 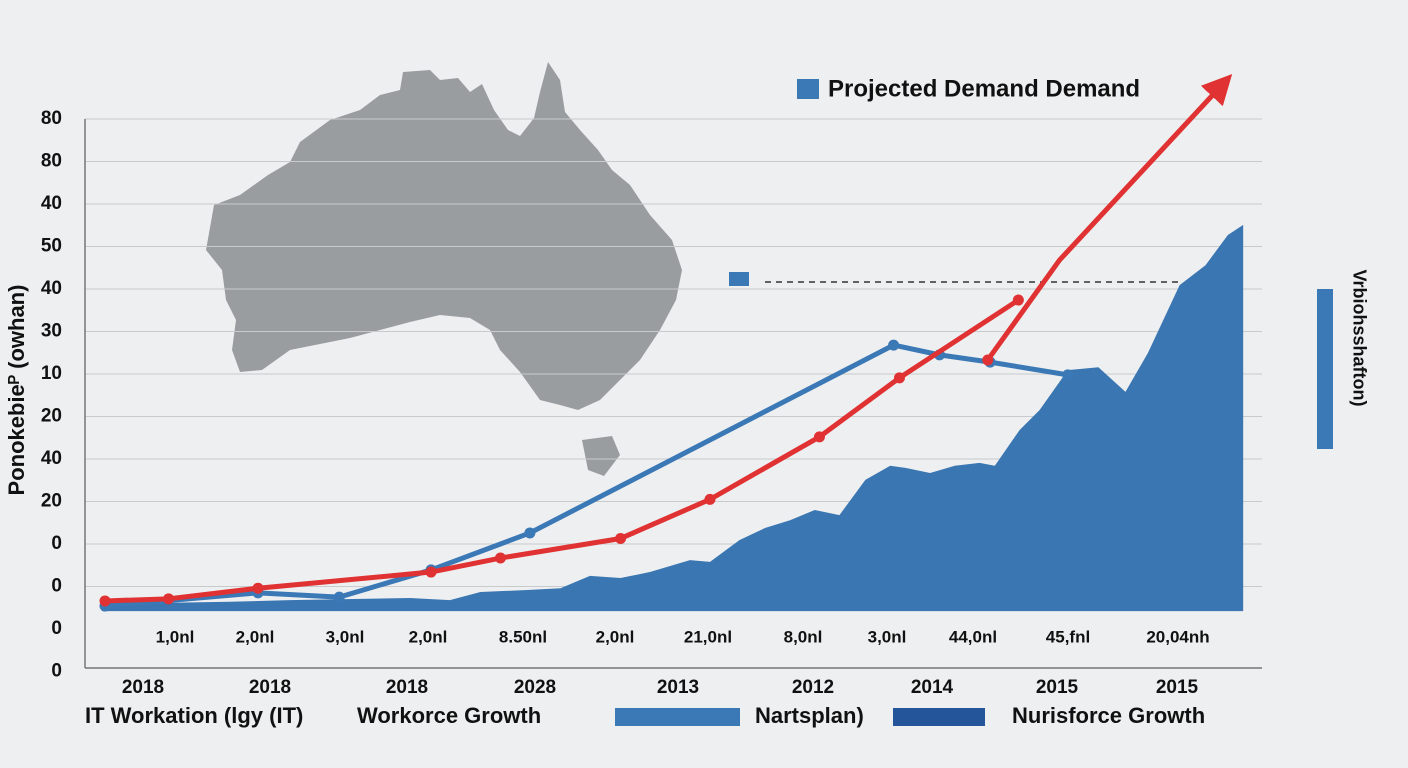 What do you see at coordinates (739, 279) in the screenshot?
I see `annotation-swatch` at bounding box center [739, 279].